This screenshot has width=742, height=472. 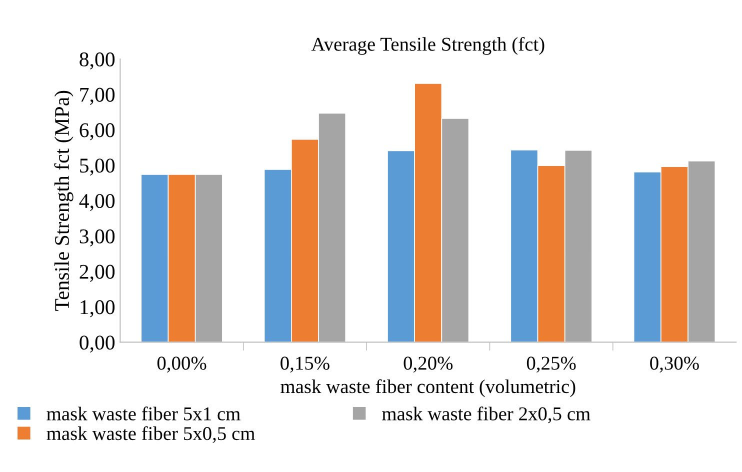 I want to click on legend-label: mask waste fiber 5x0,5 cm, so click(x=150, y=434).